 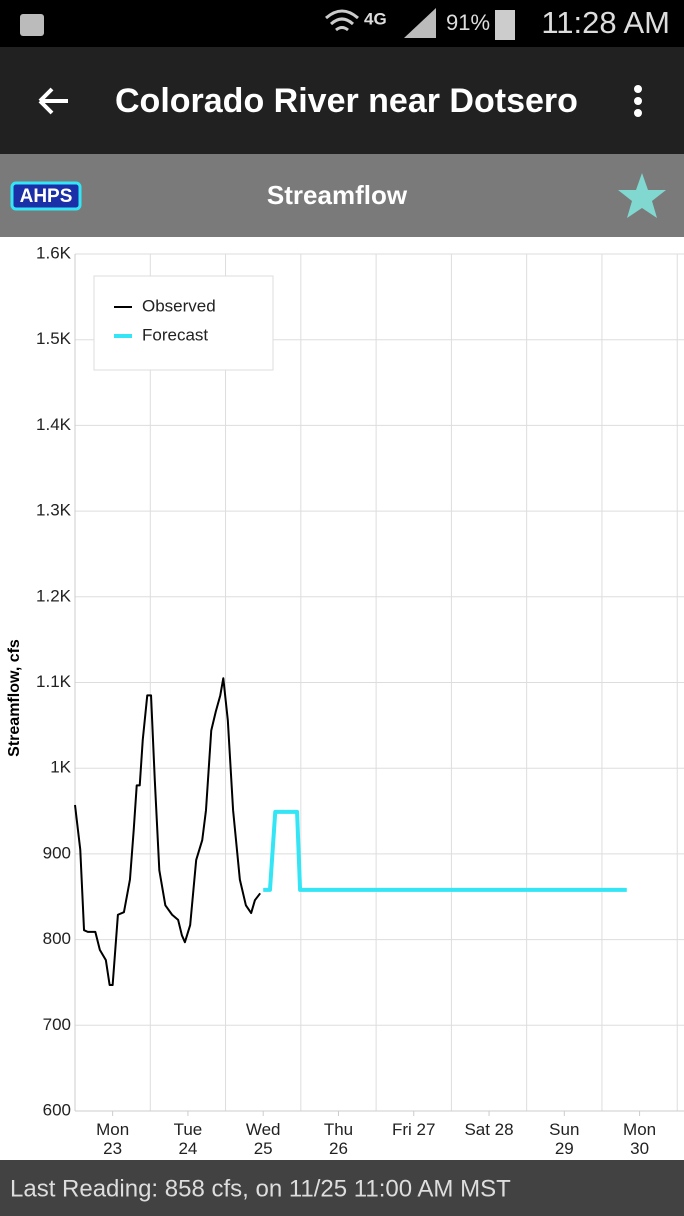 I want to click on y-tick-label: 600, so click(x=57, y=1109).